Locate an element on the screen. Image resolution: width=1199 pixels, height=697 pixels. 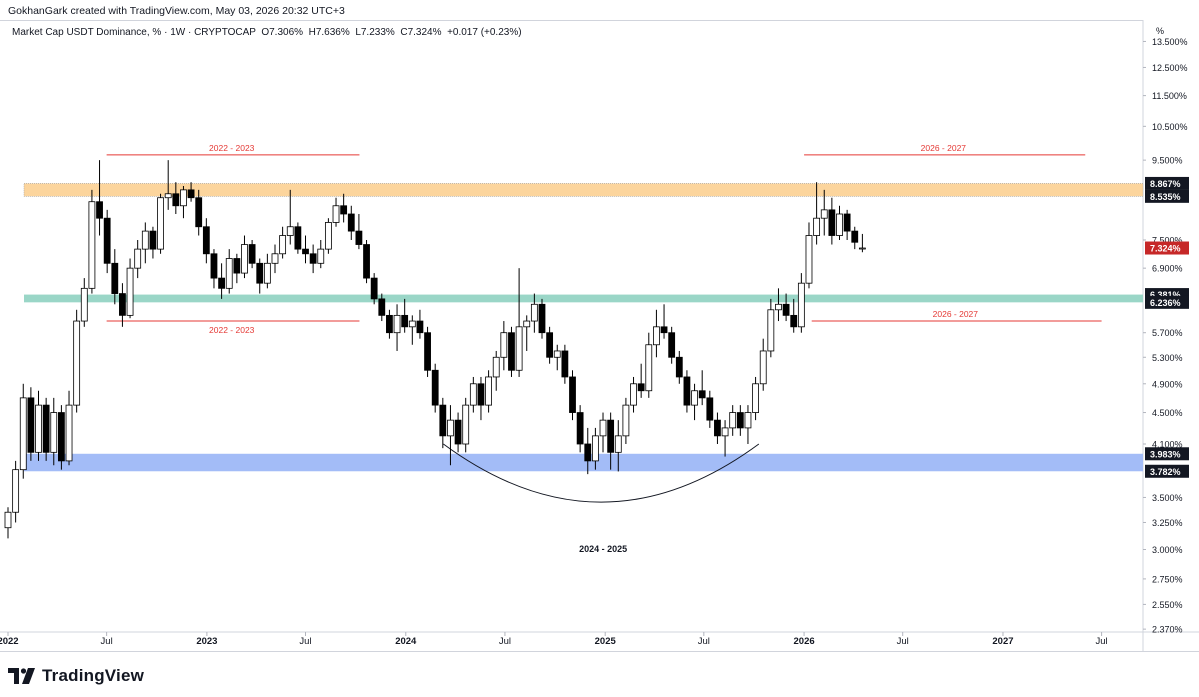
zone-badge-low-low-support: 3.782% is located at coordinates (1165, 472).